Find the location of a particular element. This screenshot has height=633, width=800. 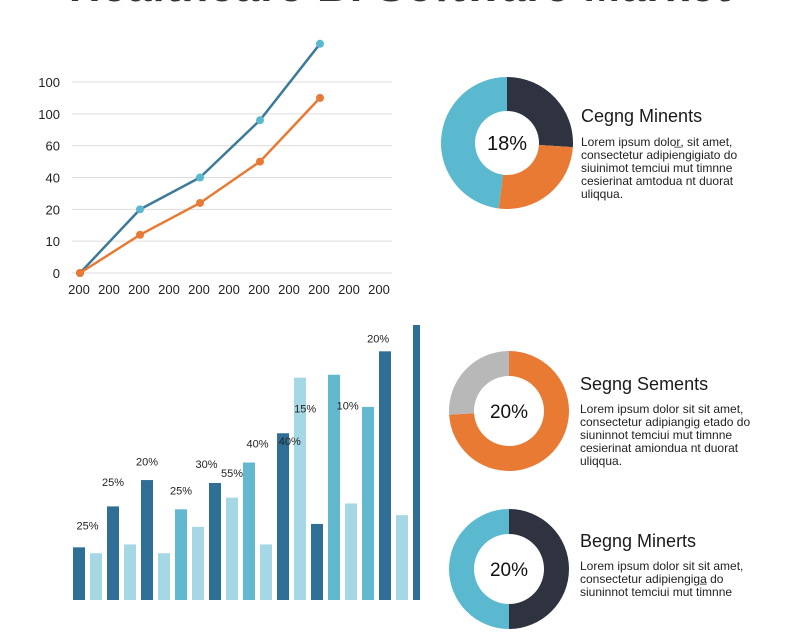

segment-1-line: uliqqua. is located at coordinates (602, 194).